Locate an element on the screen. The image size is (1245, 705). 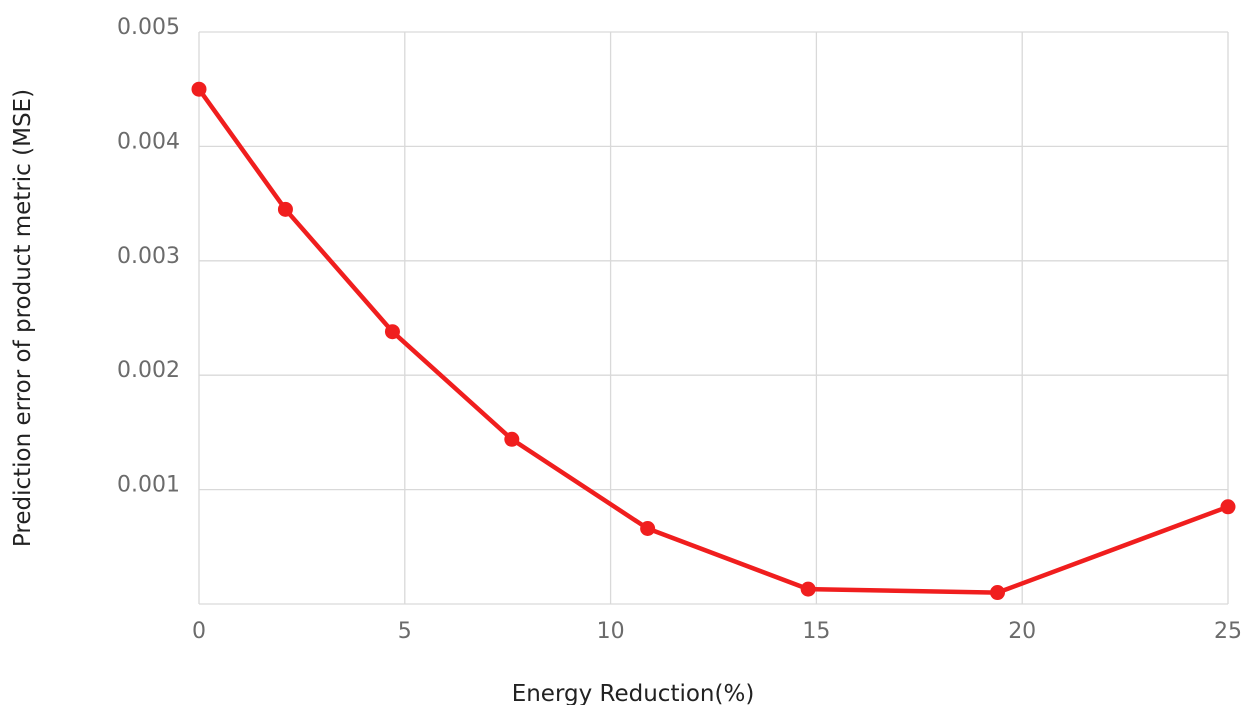
x-tick-label: 15 is located at coordinates (816, 631).